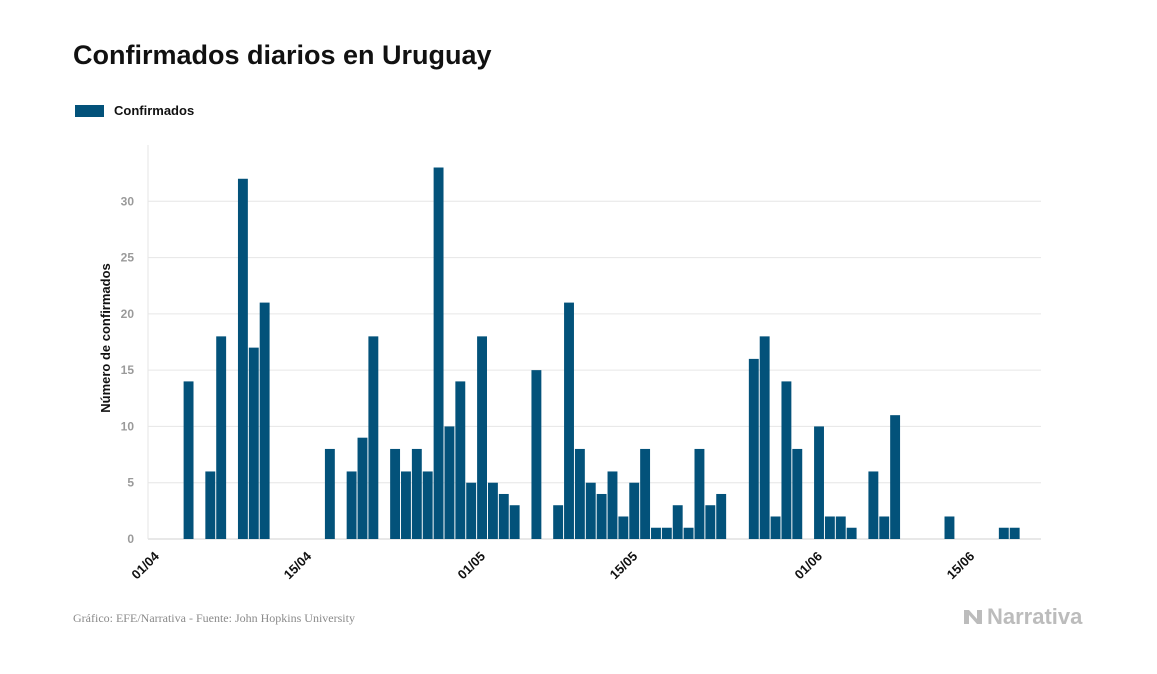 This screenshot has height=674, width=1157. I want to click on y-tick-label: 5, so click(130, 483).